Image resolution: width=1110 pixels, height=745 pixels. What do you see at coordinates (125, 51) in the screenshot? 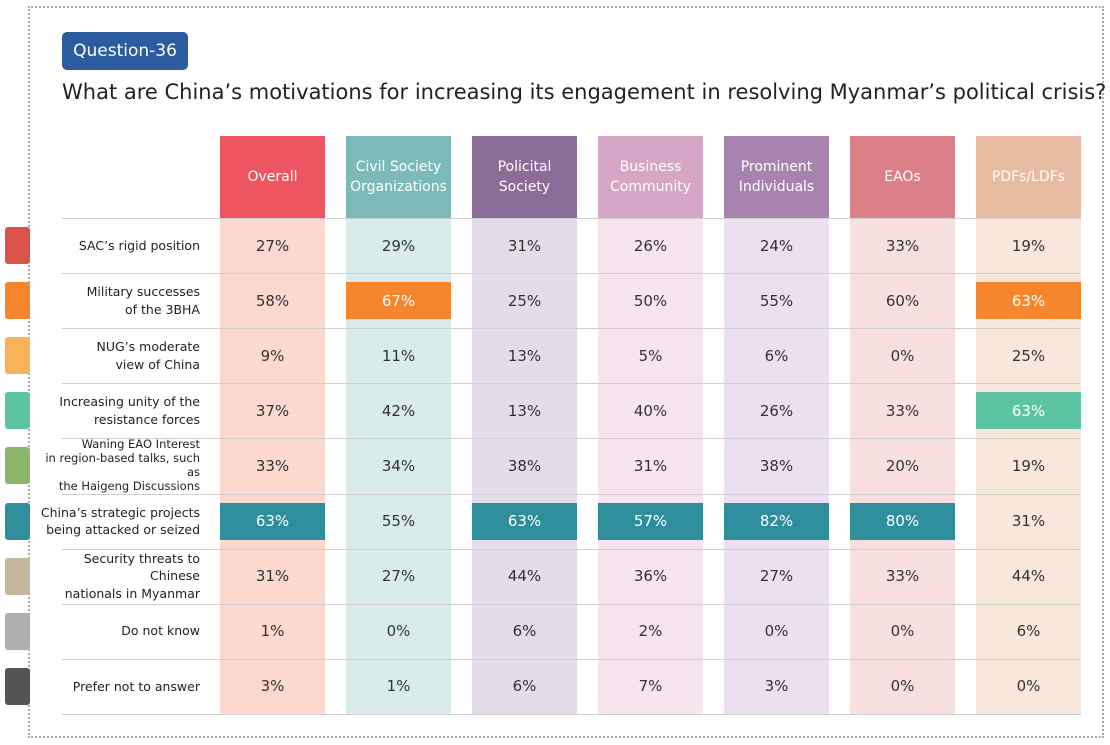
I see `question-badge: Question-36` at bounding box center [125, 51].